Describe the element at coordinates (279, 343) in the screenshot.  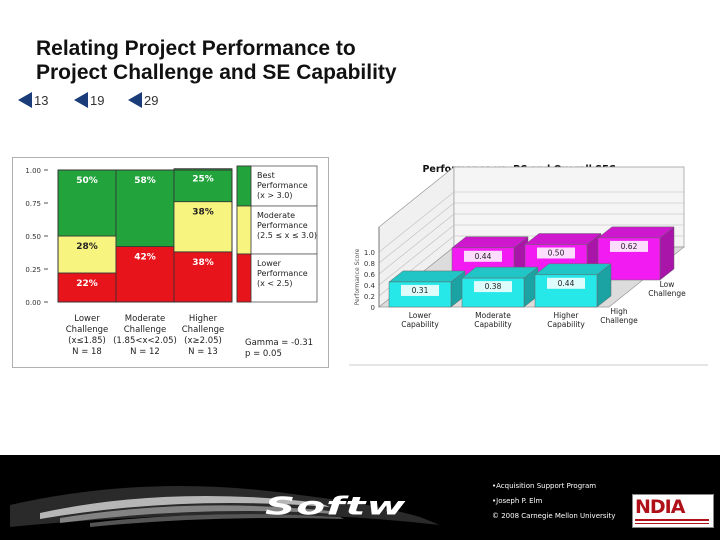
I see `gamma-stat: Gamma = -0.31` at that location.